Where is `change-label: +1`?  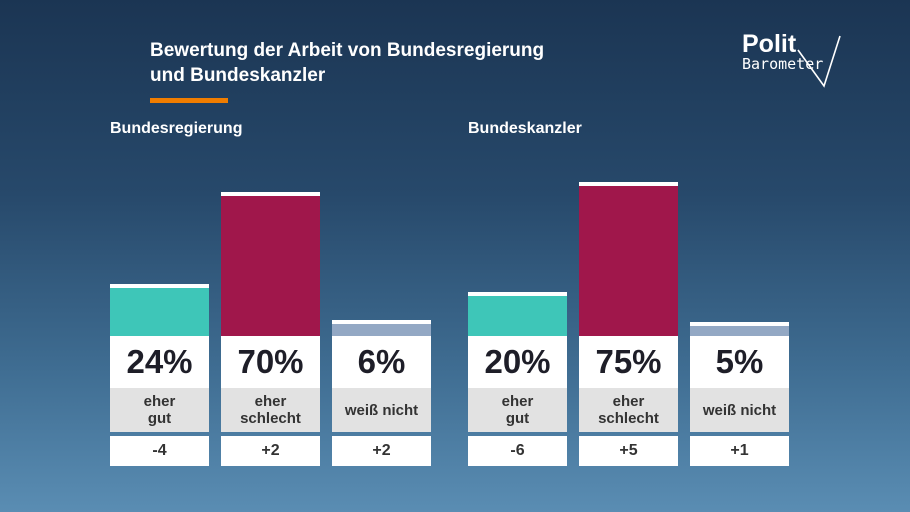 change-label: +1 is located at coordinates (739, 451).